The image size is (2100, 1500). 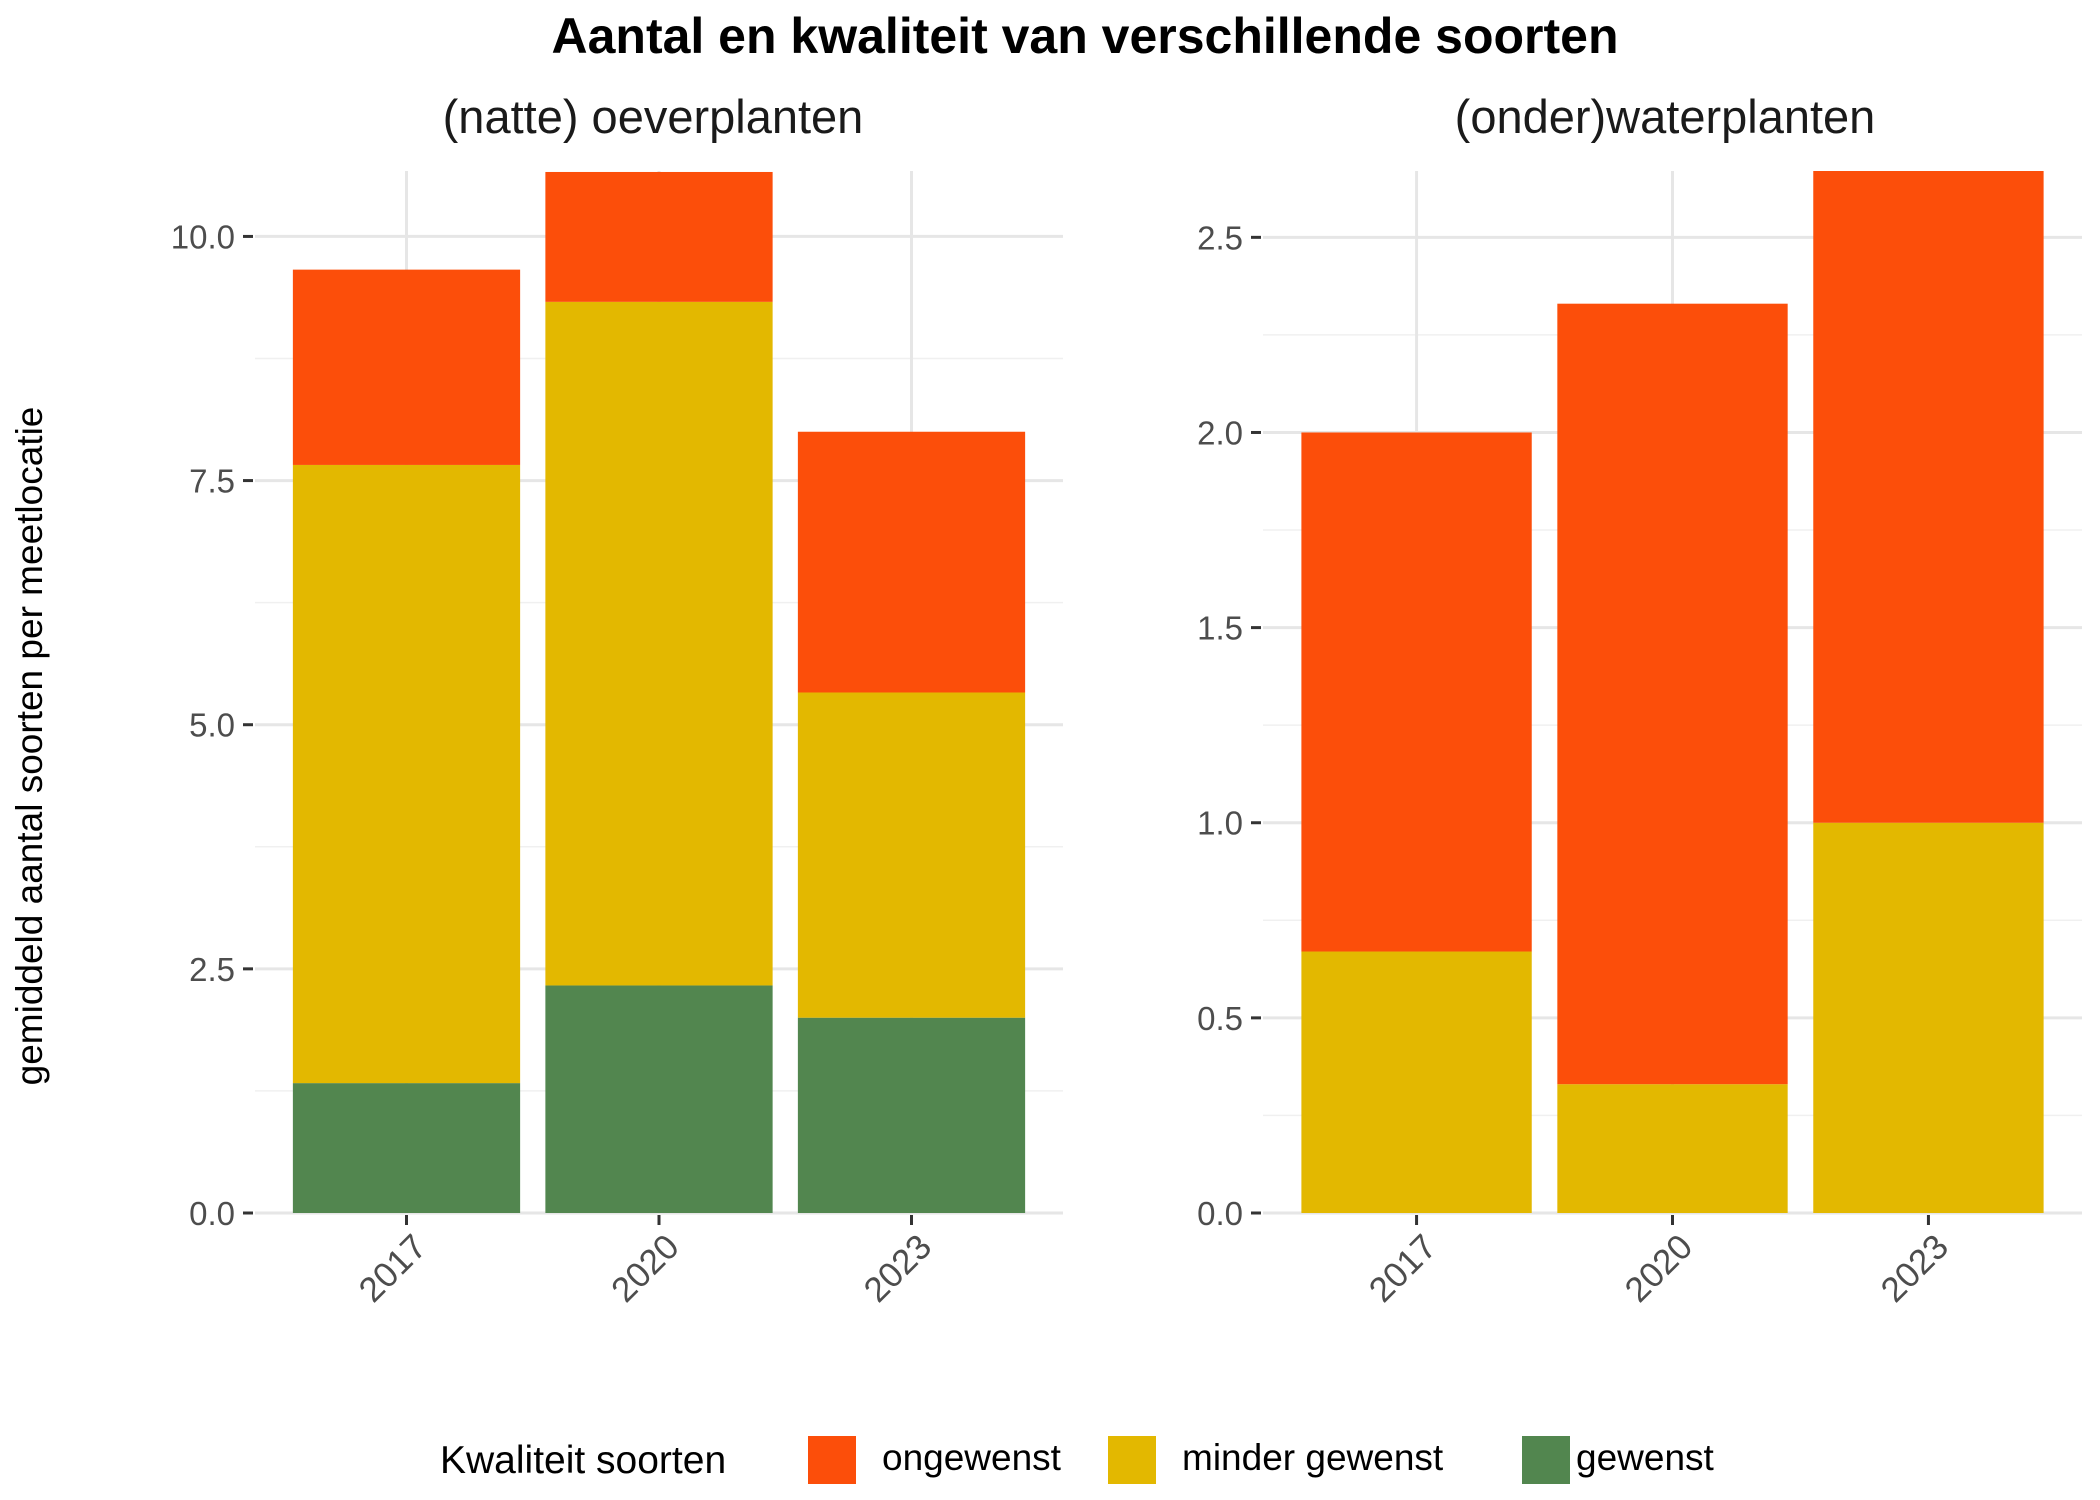 What do you see at coordinates (832, 1460) in the screenshot?
I see `legend-swatch-ongewenst` at bounding box center [832, 1460].